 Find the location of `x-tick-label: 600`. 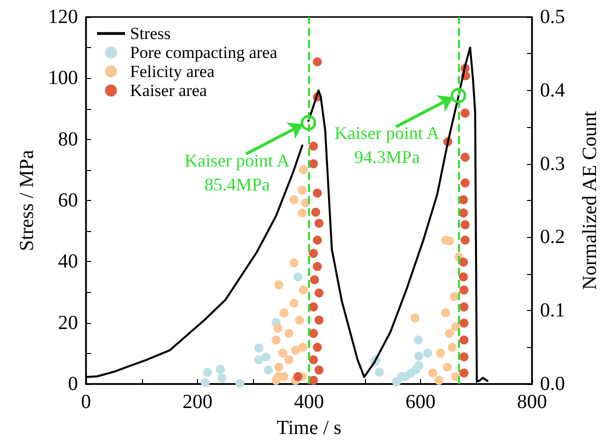

x-tick-label: 600 is located at coordinates (421, 402).